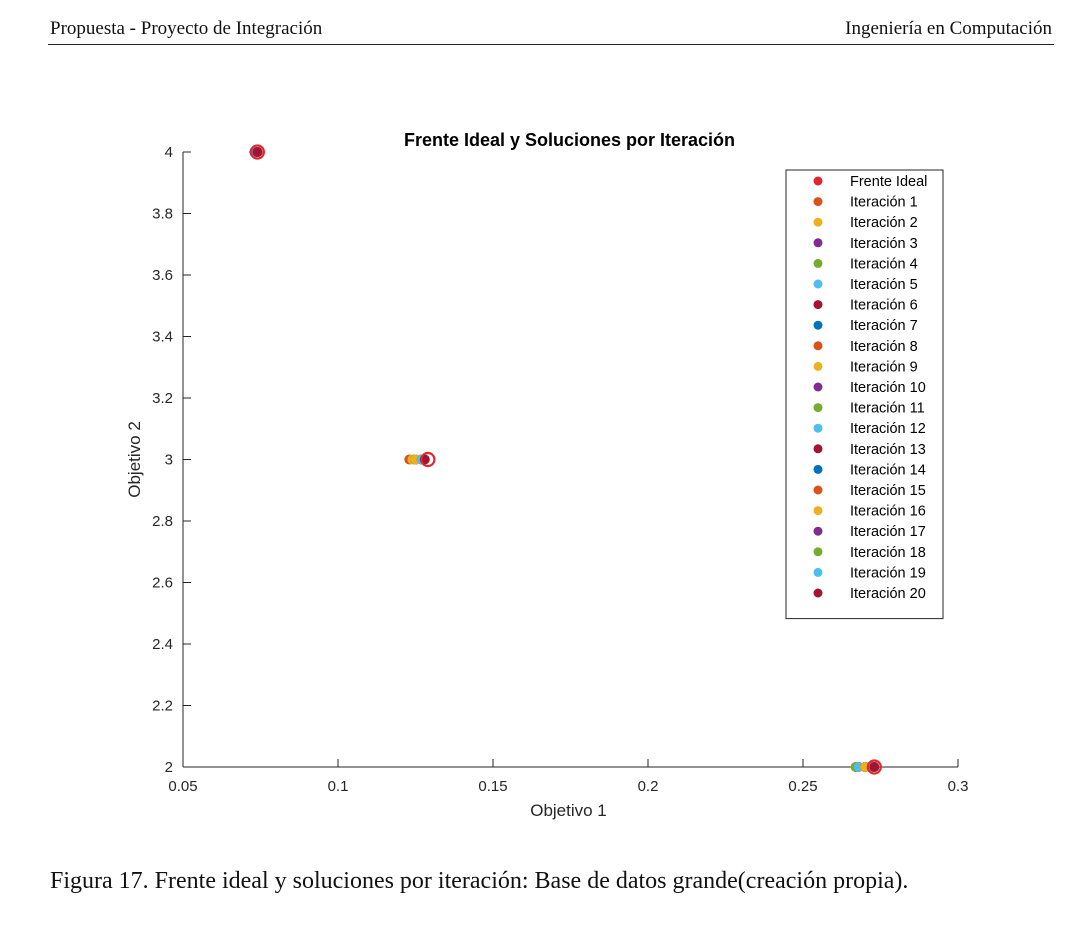 The image size is (1068, 929). Describe the element at coordinates (948, 28) in the screenshot. I see `page-header-right: Ingeniería en Computación` at that location.